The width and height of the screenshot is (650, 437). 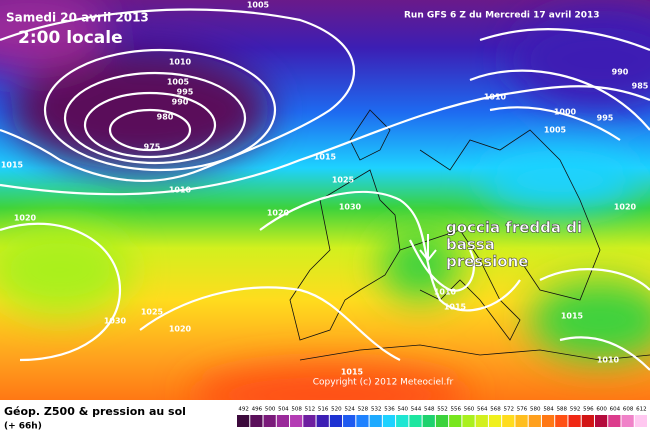 What do you see at coordinates (429, 410) in the screenshot?
I see `scale-label: 548` at bounding box center [429, 410].